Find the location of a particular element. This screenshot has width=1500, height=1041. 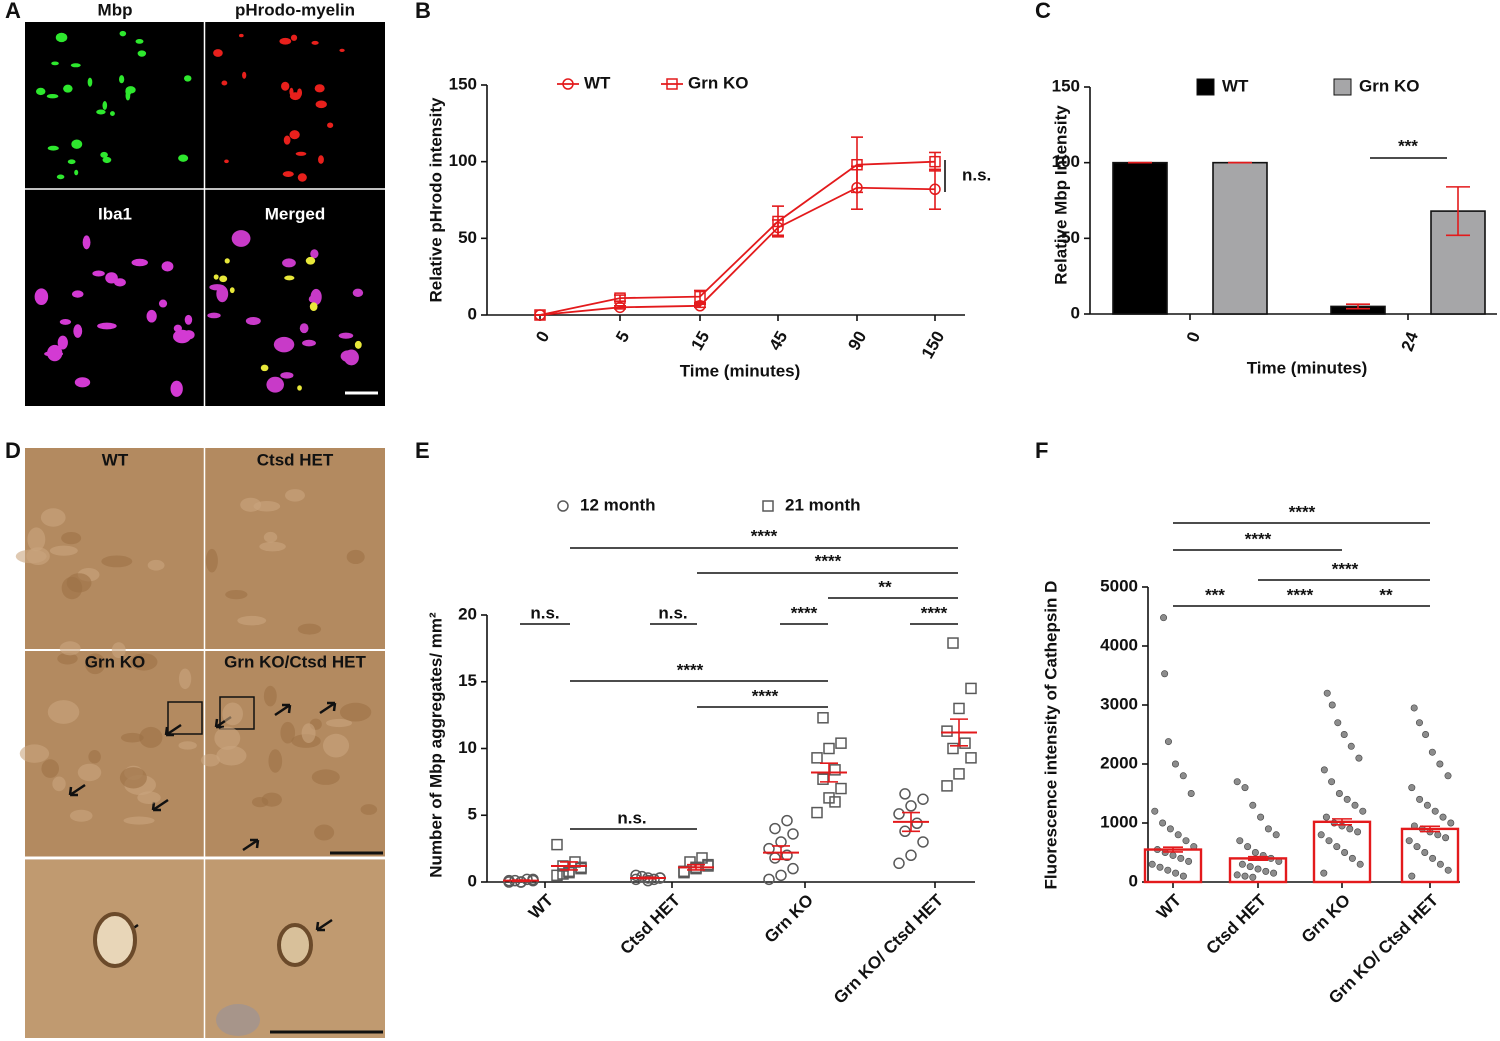

cell is located at coordinates (115, 940).